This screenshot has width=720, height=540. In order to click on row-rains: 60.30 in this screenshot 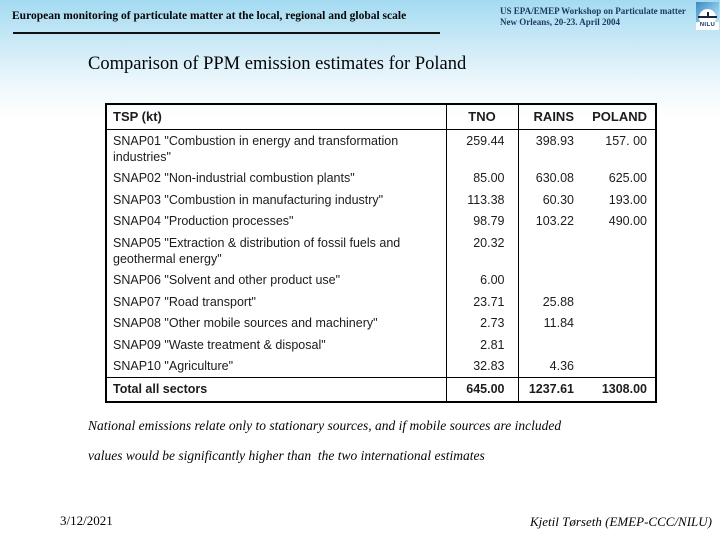, I will do `click(558, 199)`.